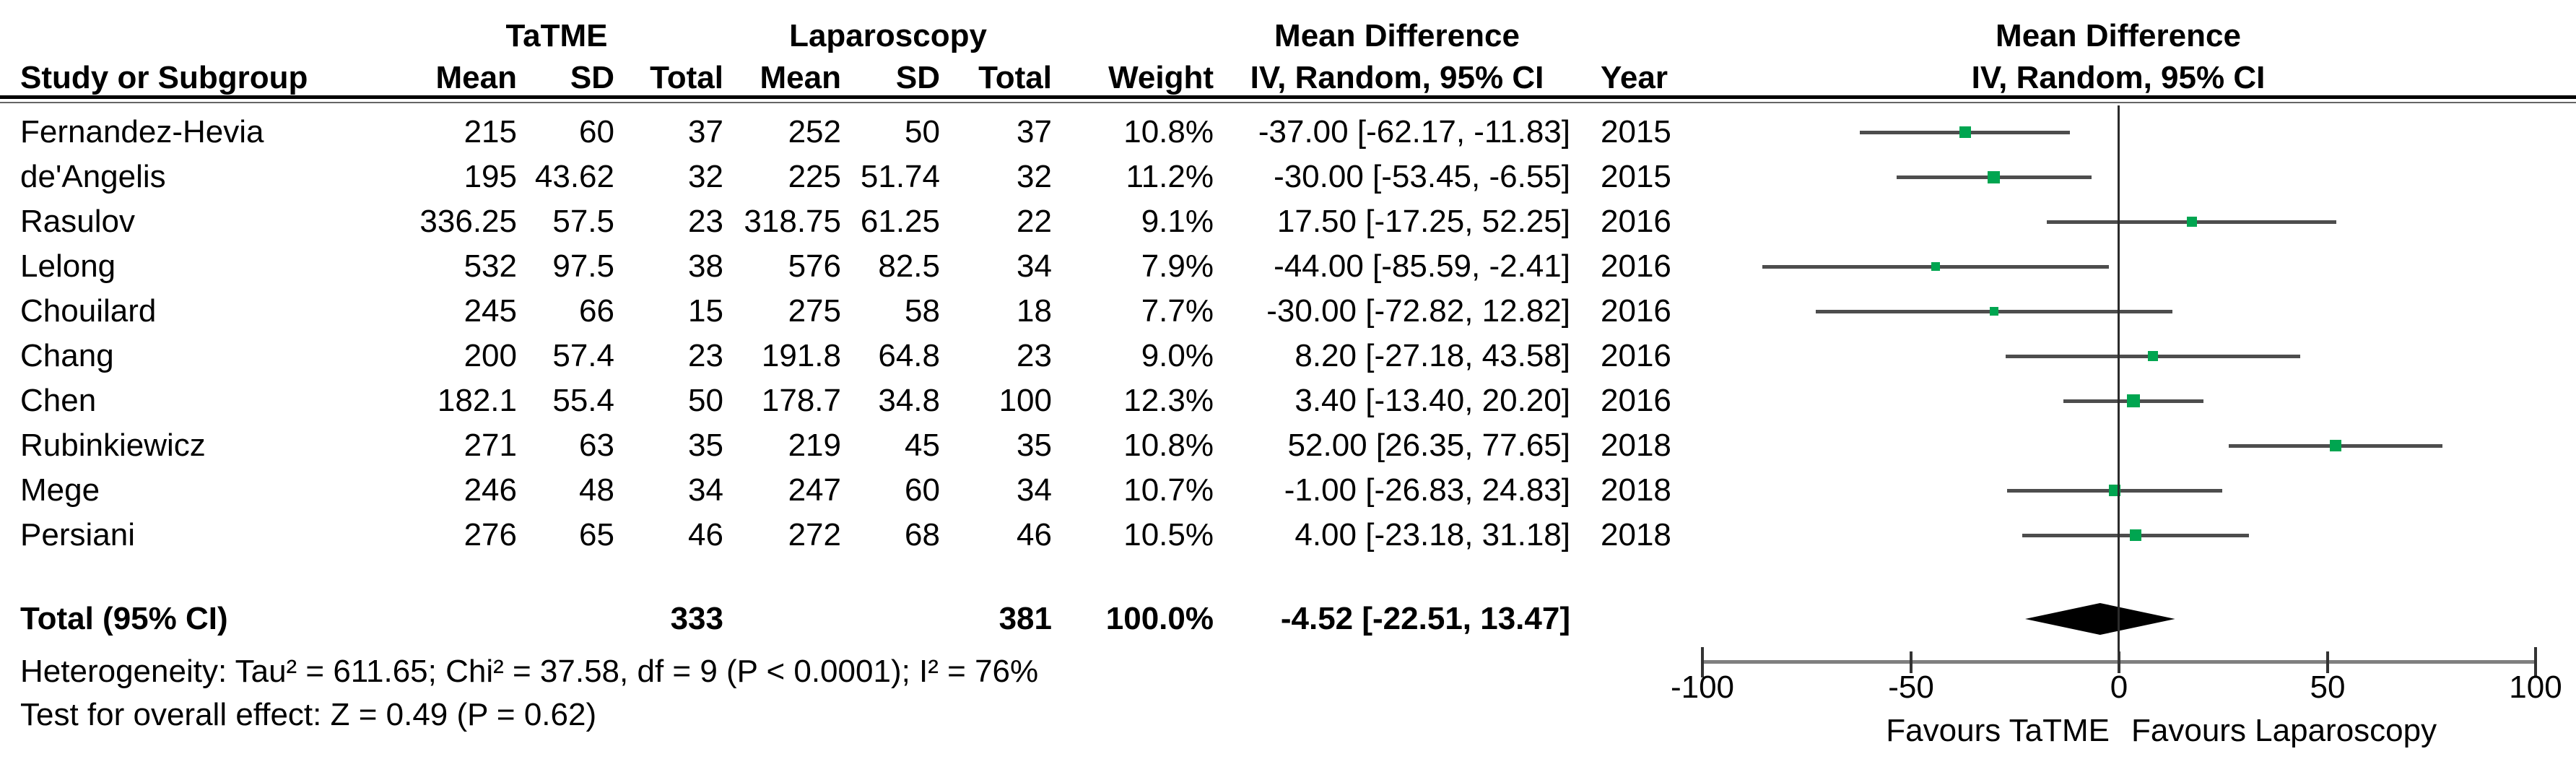 The height and width of the screenshot is (767, 2576). What do you see at coordinates (705, 176) in the screenshot?
I see `study-total-experimental: 32` at bounding box center [705, 176].